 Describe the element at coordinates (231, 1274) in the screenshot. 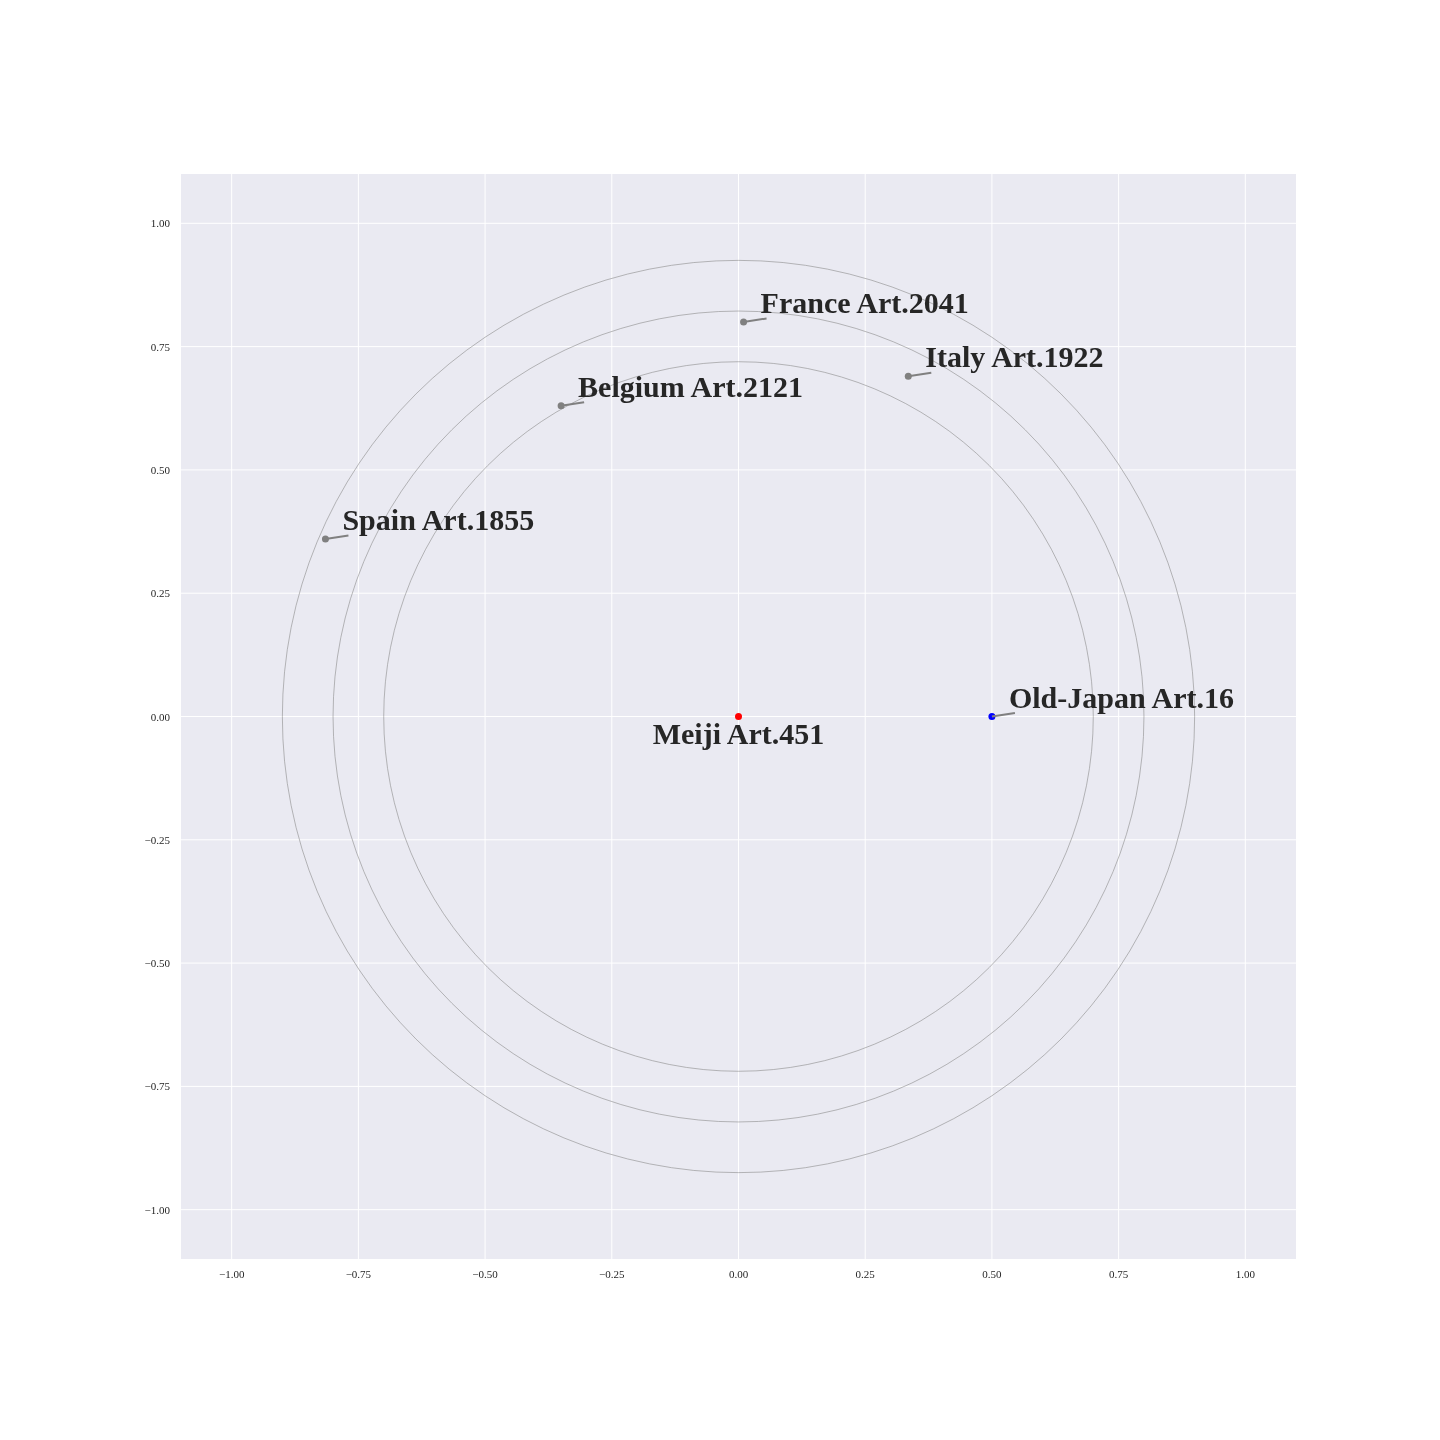

I see `x-tick-label: −1.00` at that location.